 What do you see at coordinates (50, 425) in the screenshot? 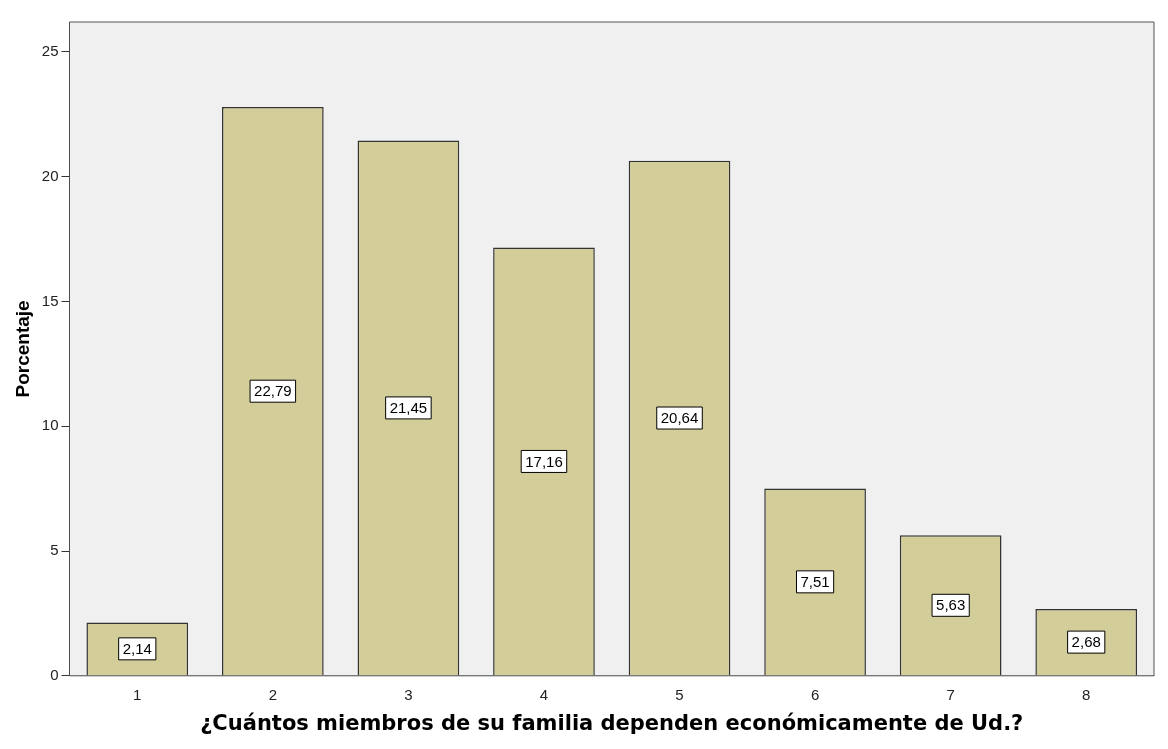
I see `y-tick-label: 10` at bounding box center [50, 425].